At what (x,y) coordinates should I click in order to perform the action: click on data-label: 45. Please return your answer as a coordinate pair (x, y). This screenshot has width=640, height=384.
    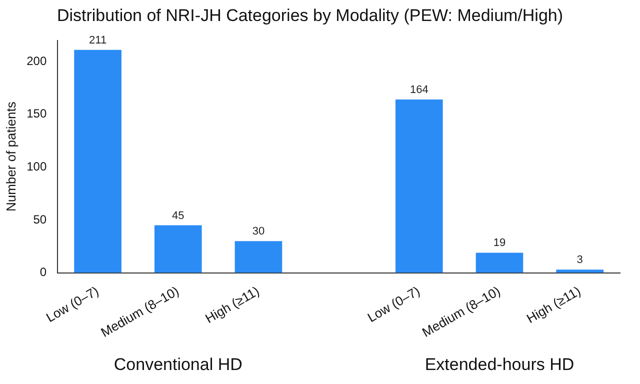
    Looking at the image, I should click on (178, 216).